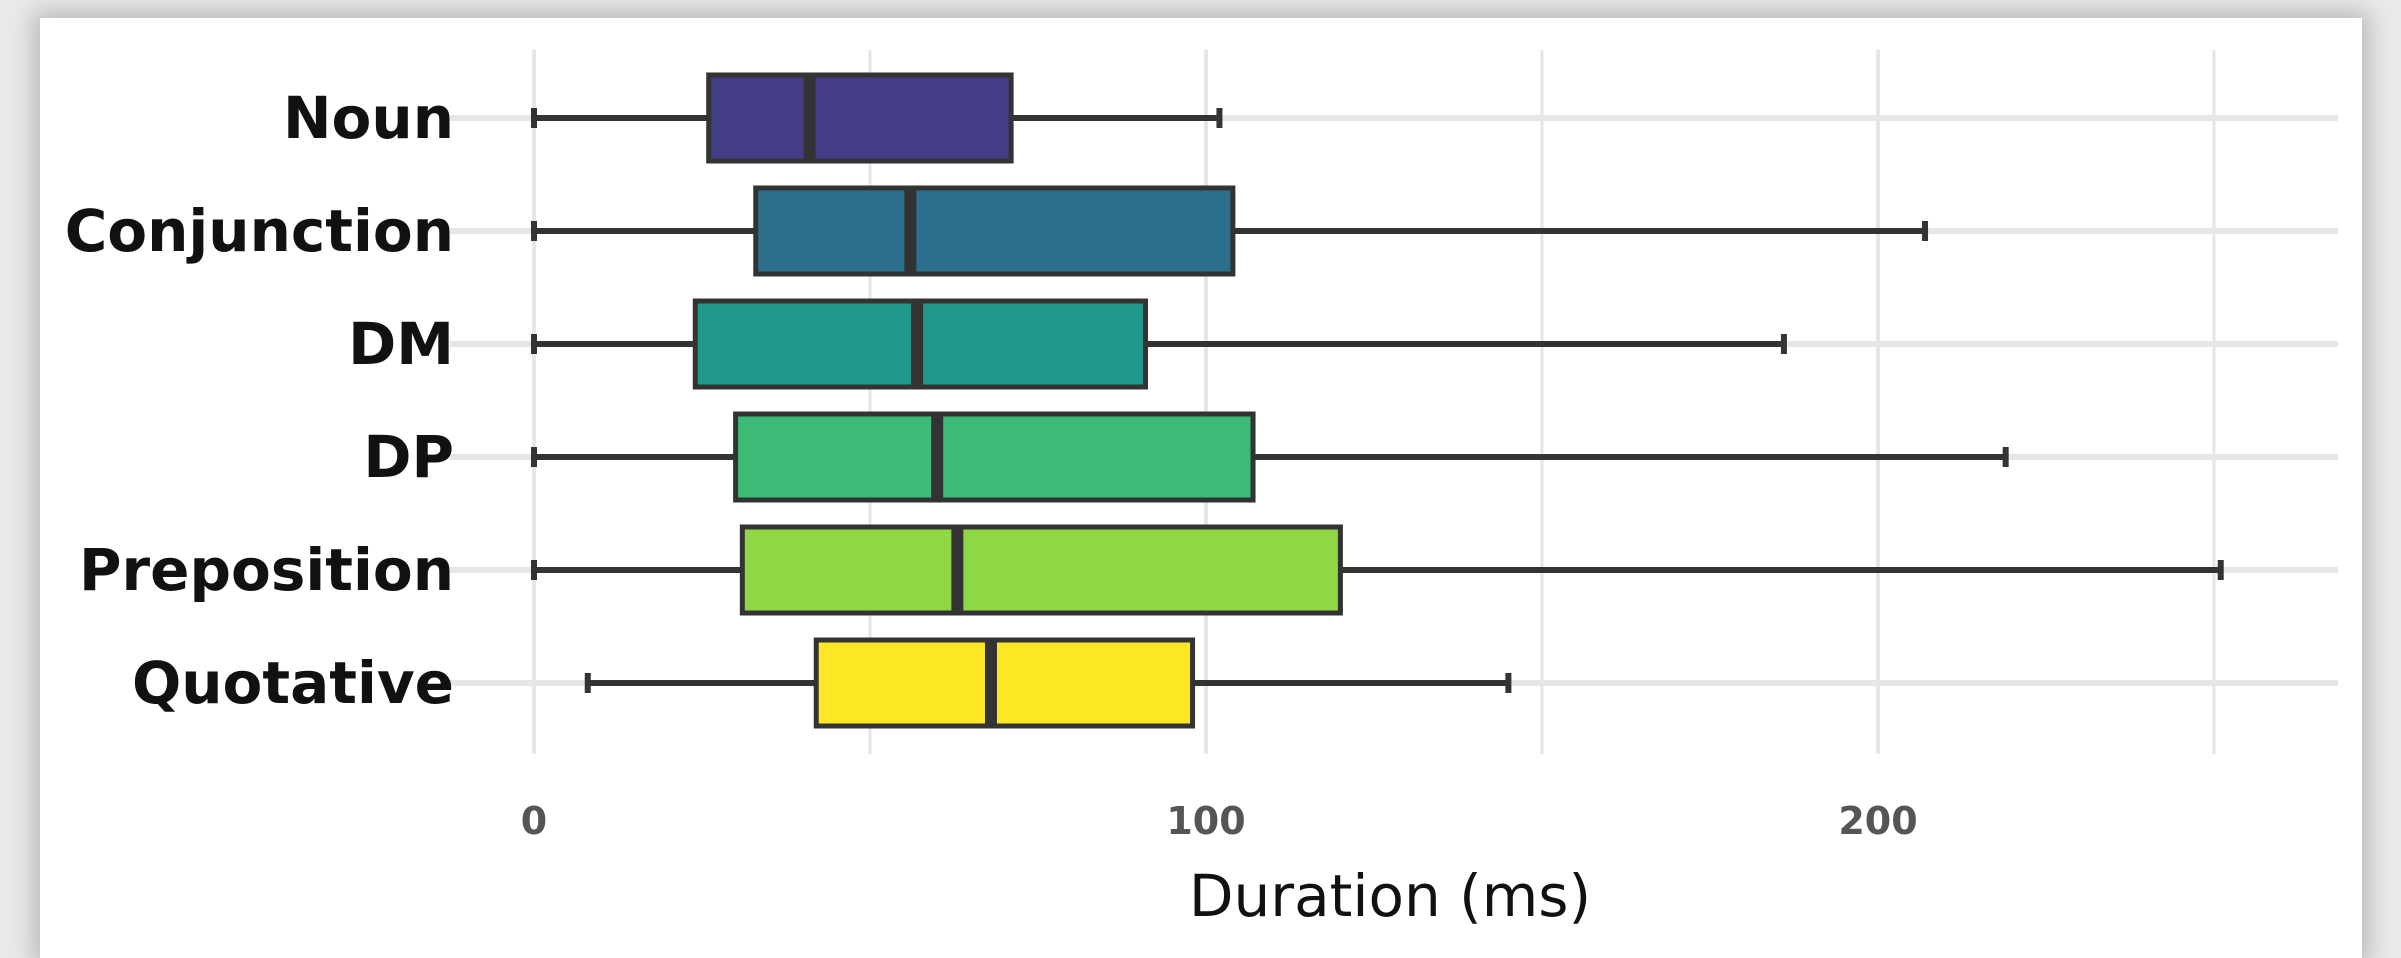  I want to click on box-quotative, so click(1048, 683).